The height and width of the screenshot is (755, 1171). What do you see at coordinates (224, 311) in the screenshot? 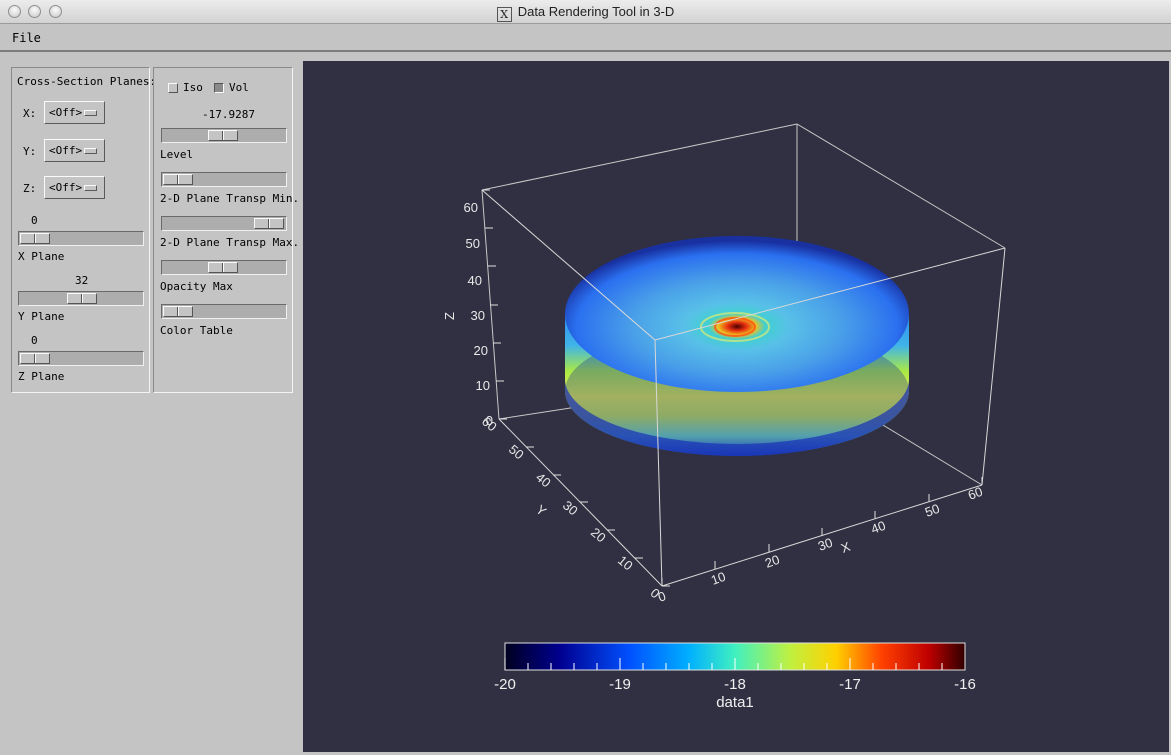
I see `color-table-slider` at bounding box center [224, 311].